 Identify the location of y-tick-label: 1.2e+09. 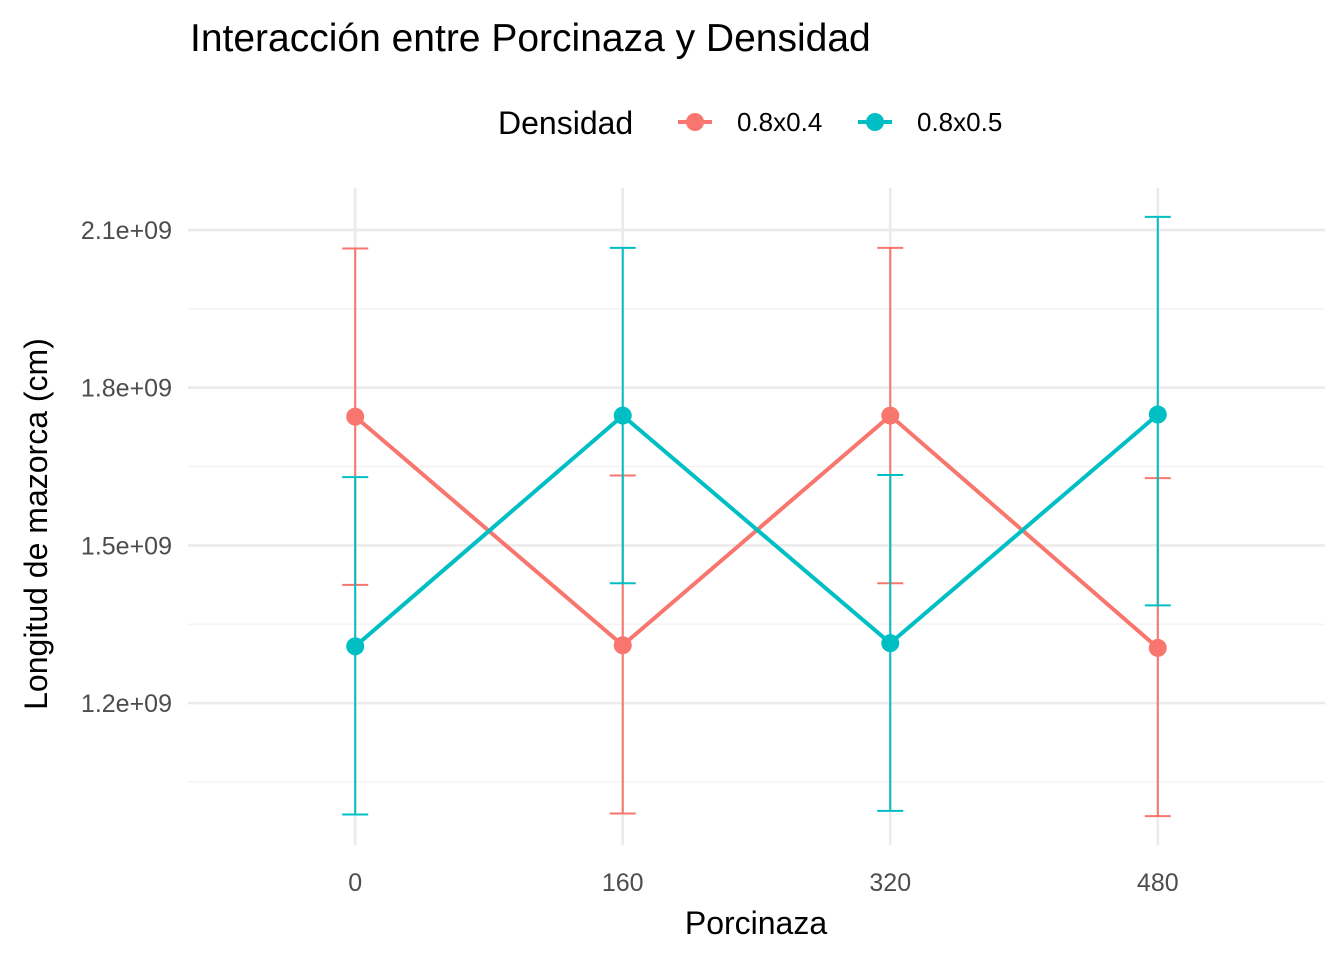
(126, 704).